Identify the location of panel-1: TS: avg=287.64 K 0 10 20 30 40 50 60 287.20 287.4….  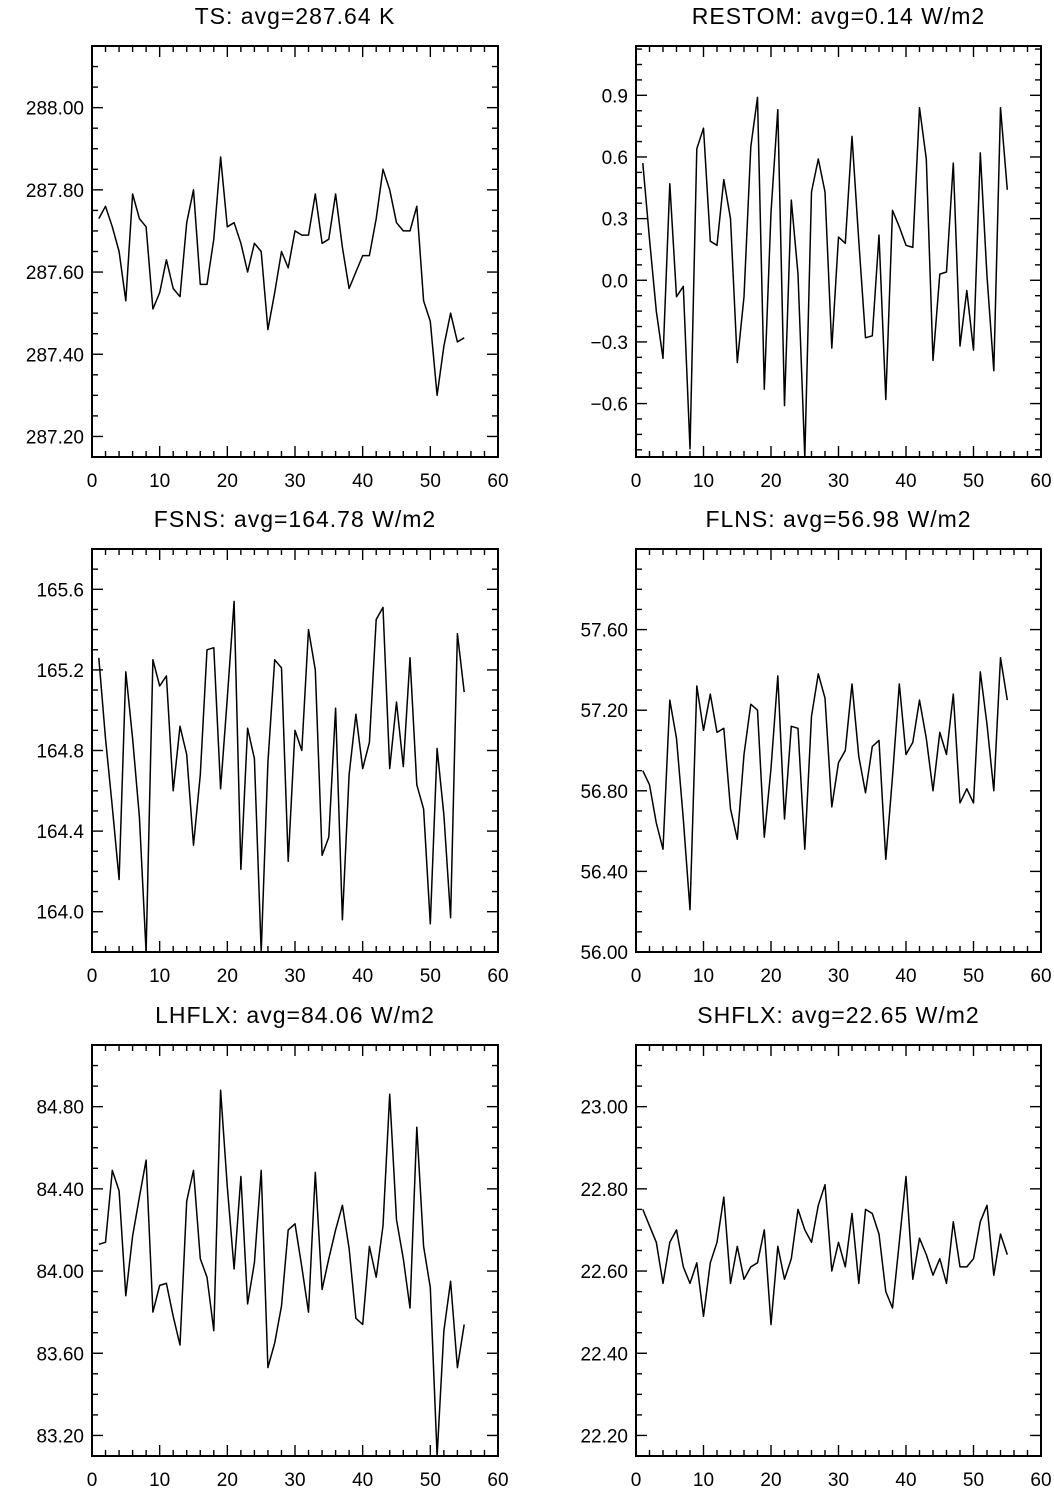
(267, 247).